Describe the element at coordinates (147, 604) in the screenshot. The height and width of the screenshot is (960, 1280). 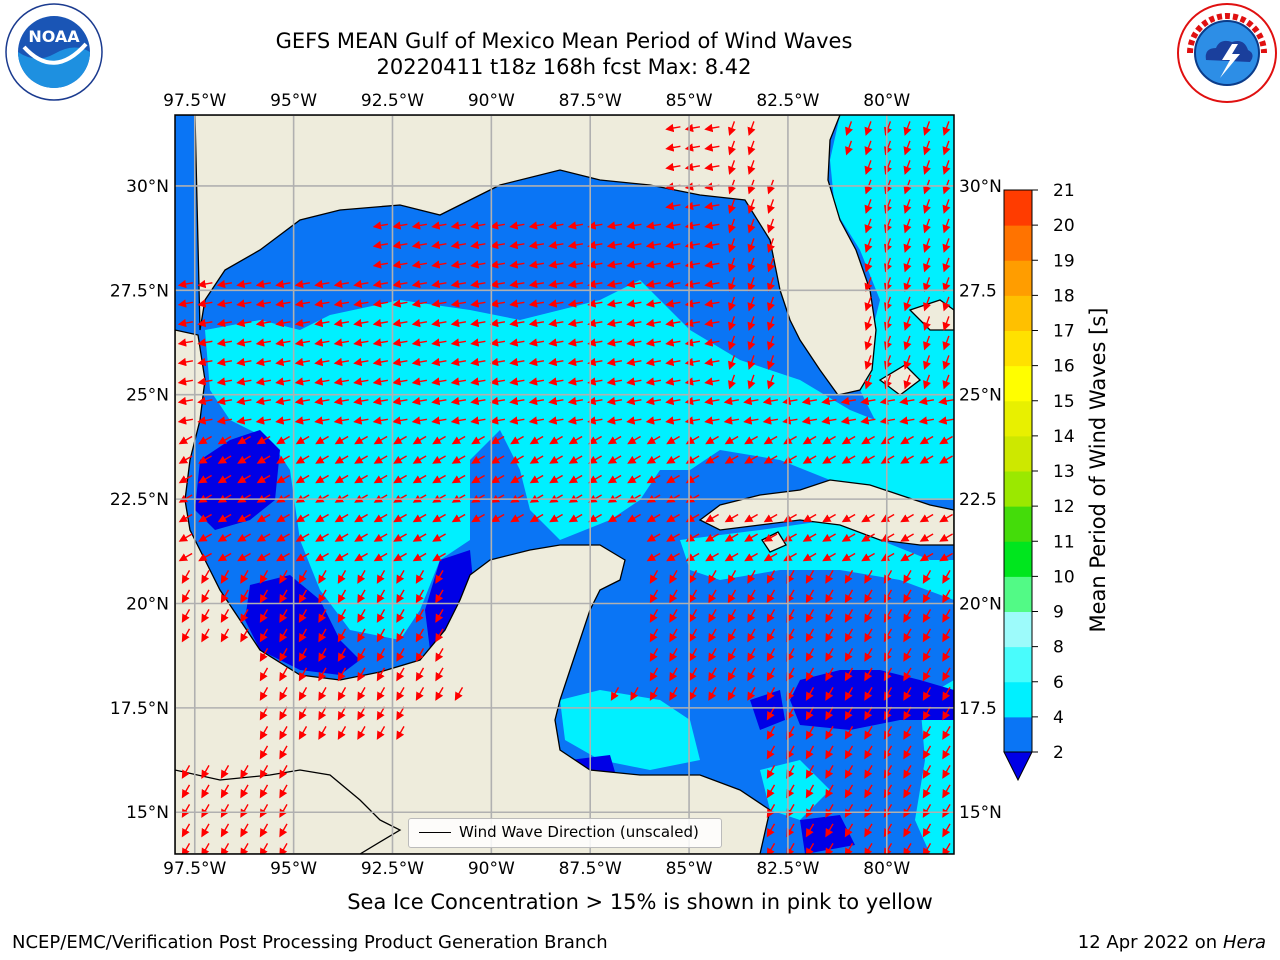
I see `lat-tick-label: 20°N` at that location.